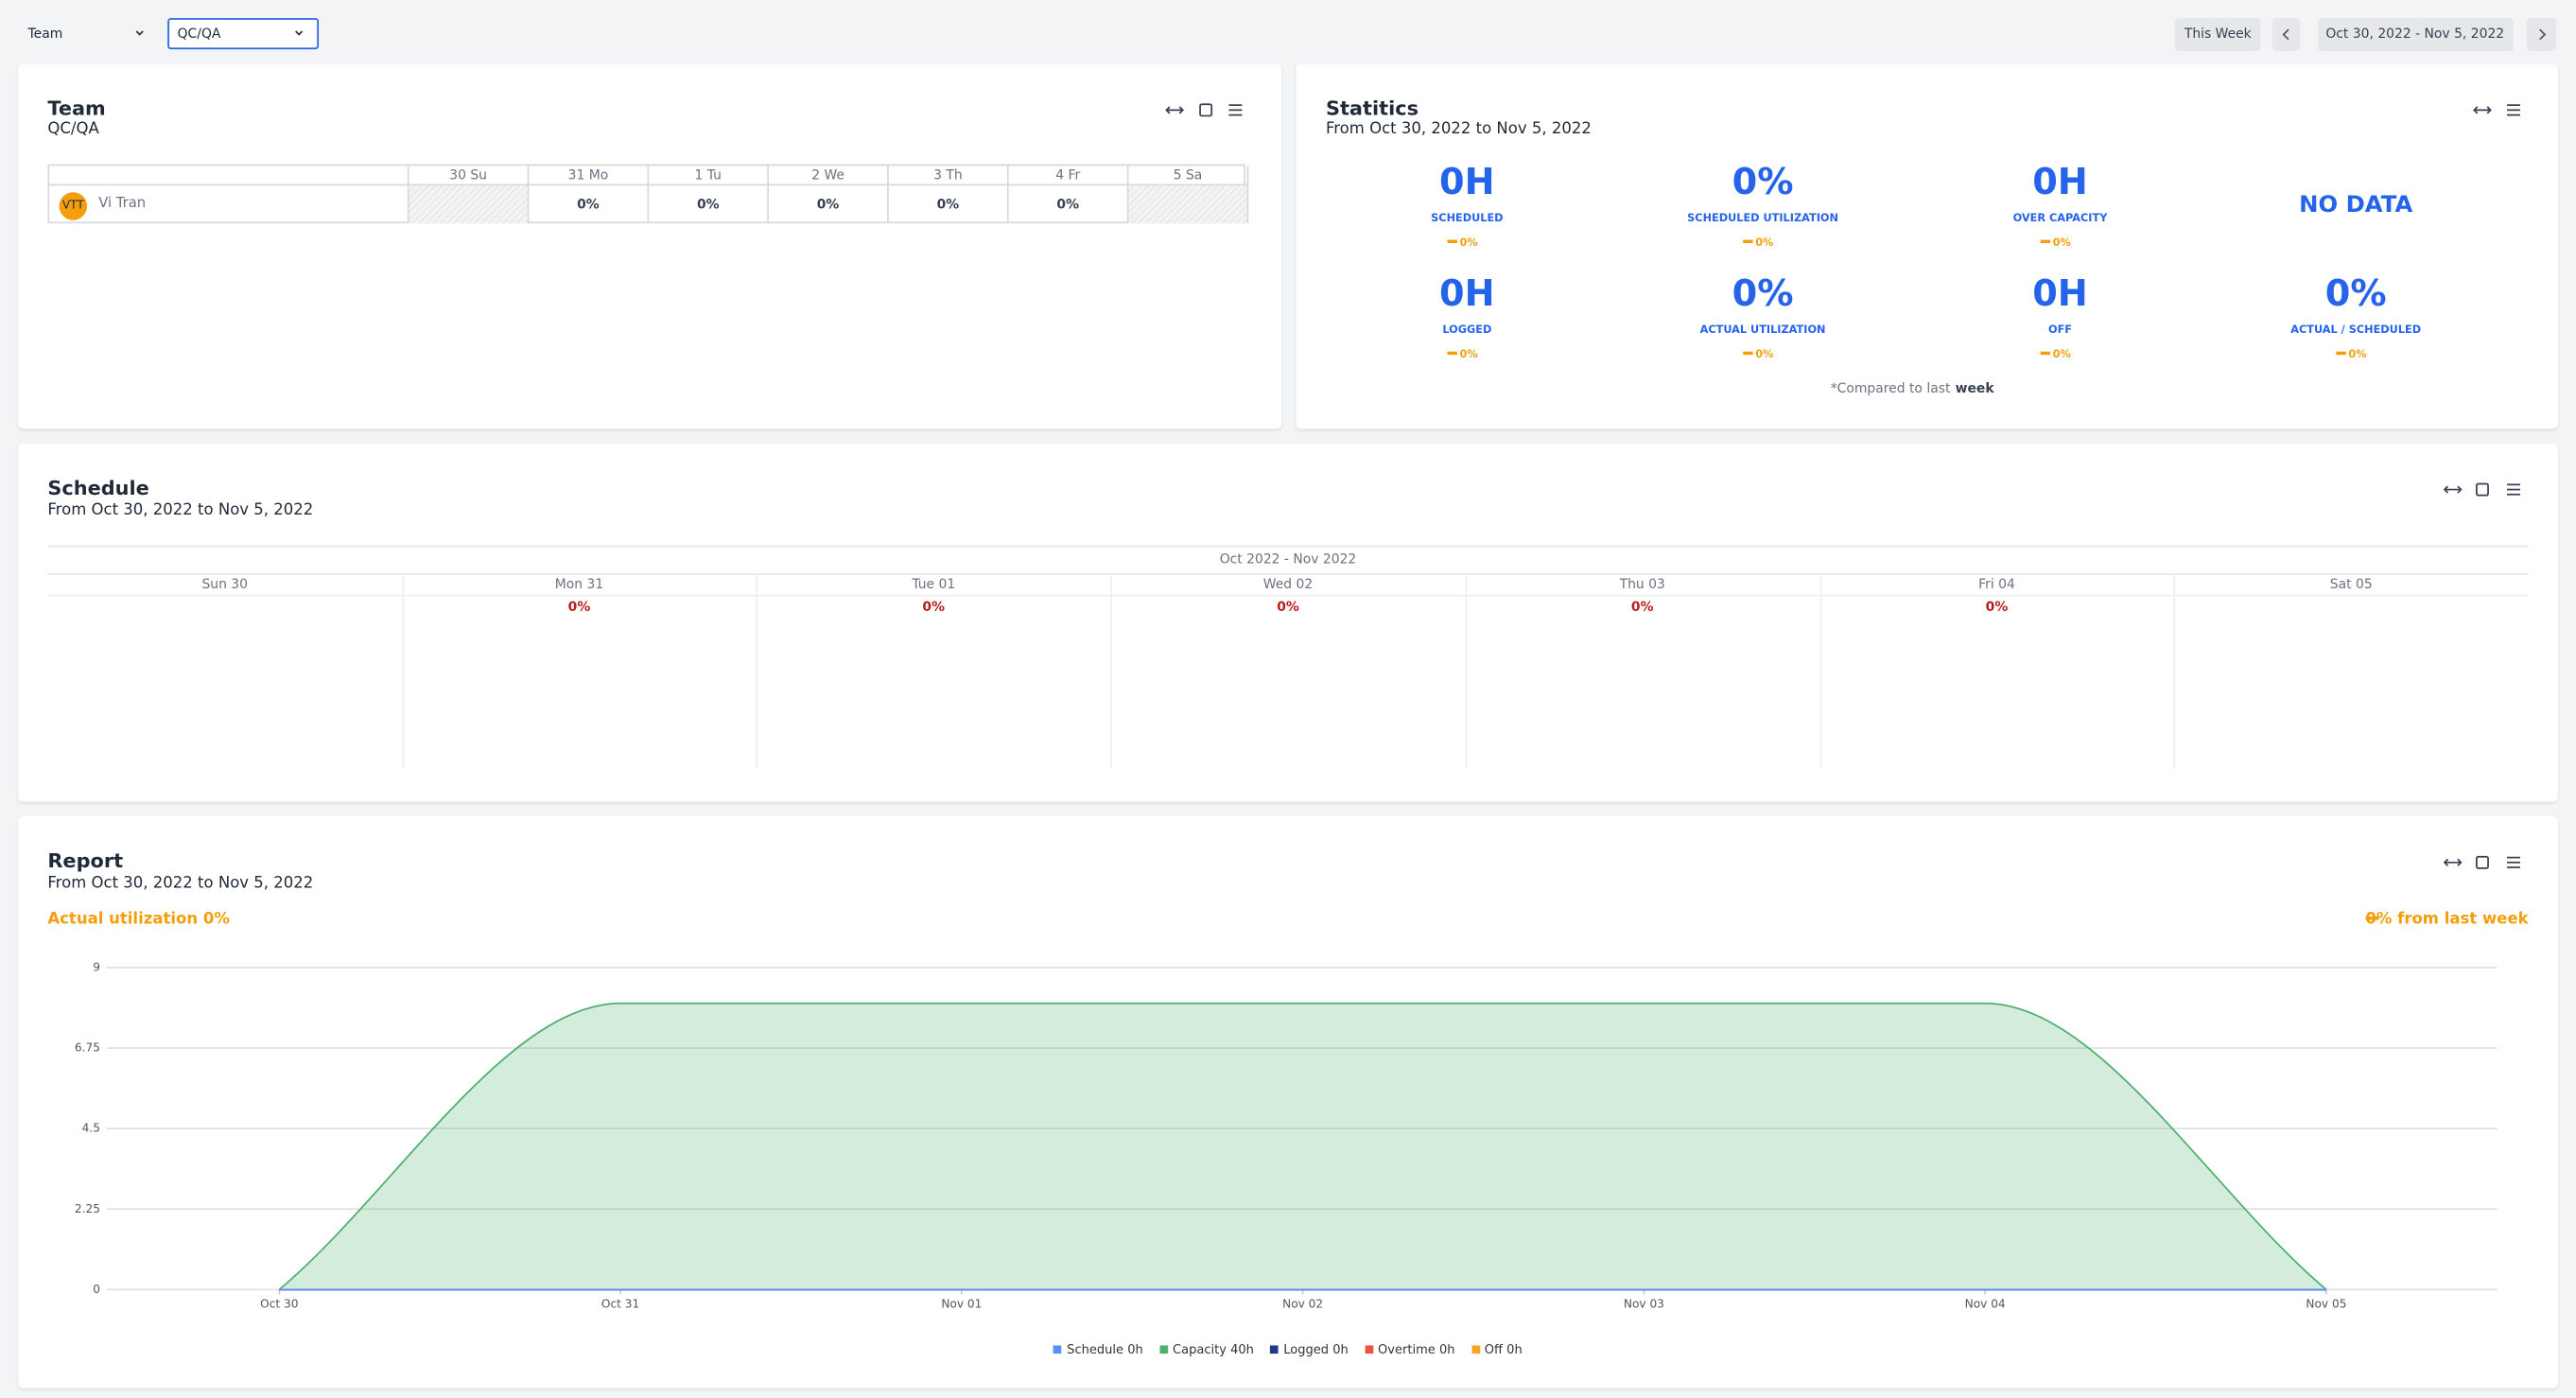  I want to click on card-subtitle: QC/QA, so click(73, 129).